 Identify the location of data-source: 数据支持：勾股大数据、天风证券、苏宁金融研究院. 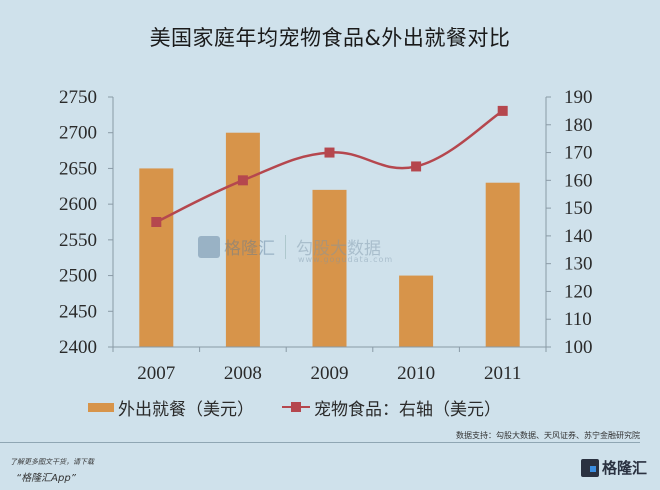
(548, 435).